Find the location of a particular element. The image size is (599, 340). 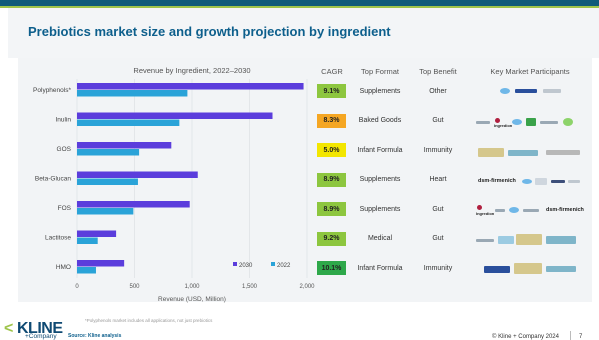

copyright: © Kline + Company 2024 is located at coordinates (525, 337).